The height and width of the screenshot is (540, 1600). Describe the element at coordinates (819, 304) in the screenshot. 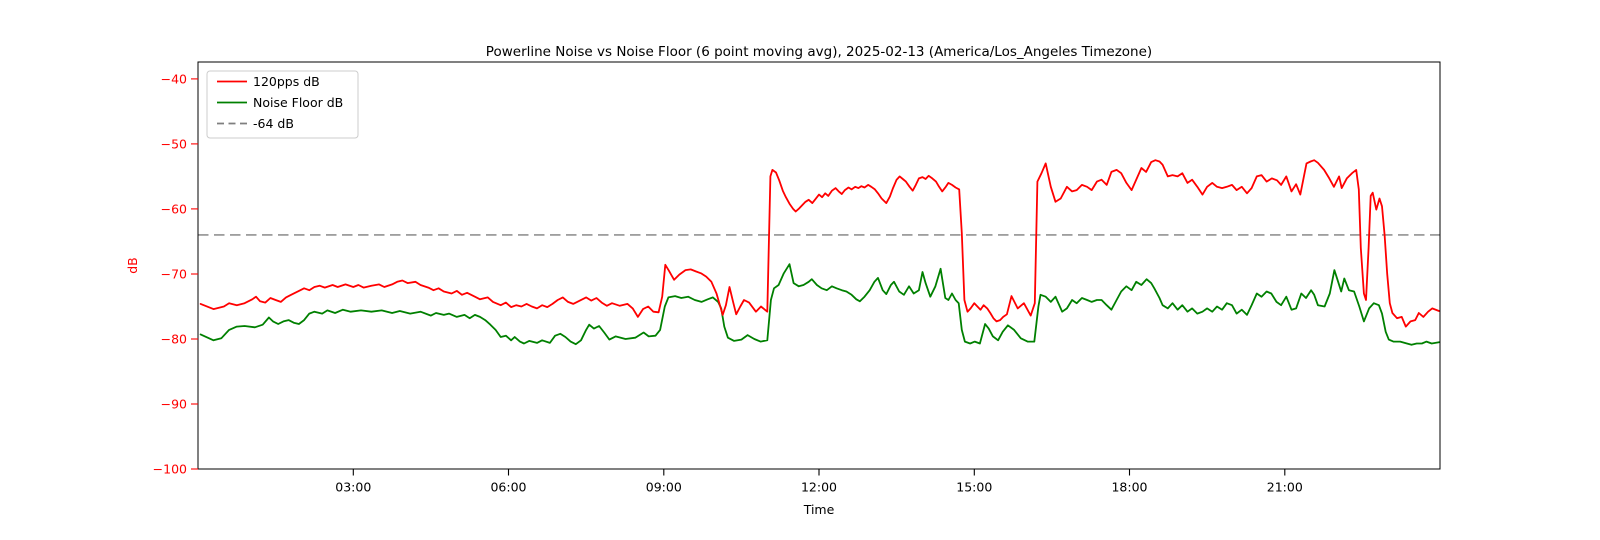

I see `series-line-noise-floor-db` at that location.